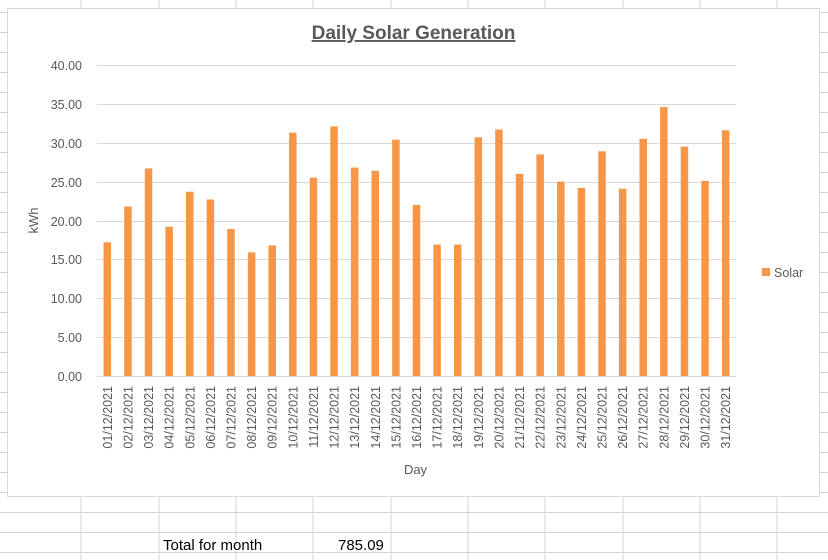 This screenshot has height=560, width=828. I want to click on bar-02-12-2021, so click(128, 291).